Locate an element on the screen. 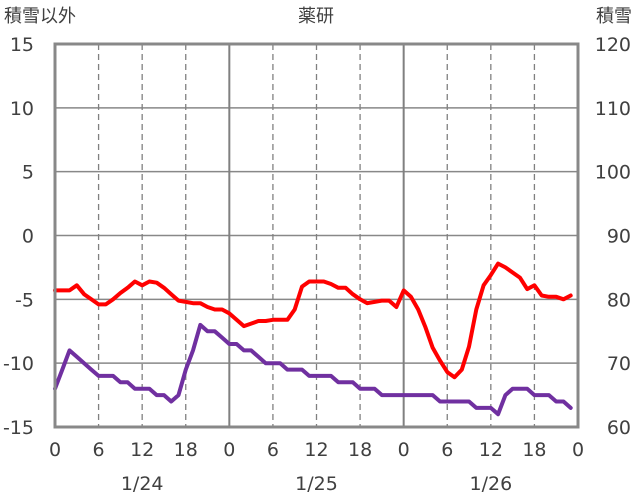  left-tick-label: 10 is located at coordinates (22, 109).